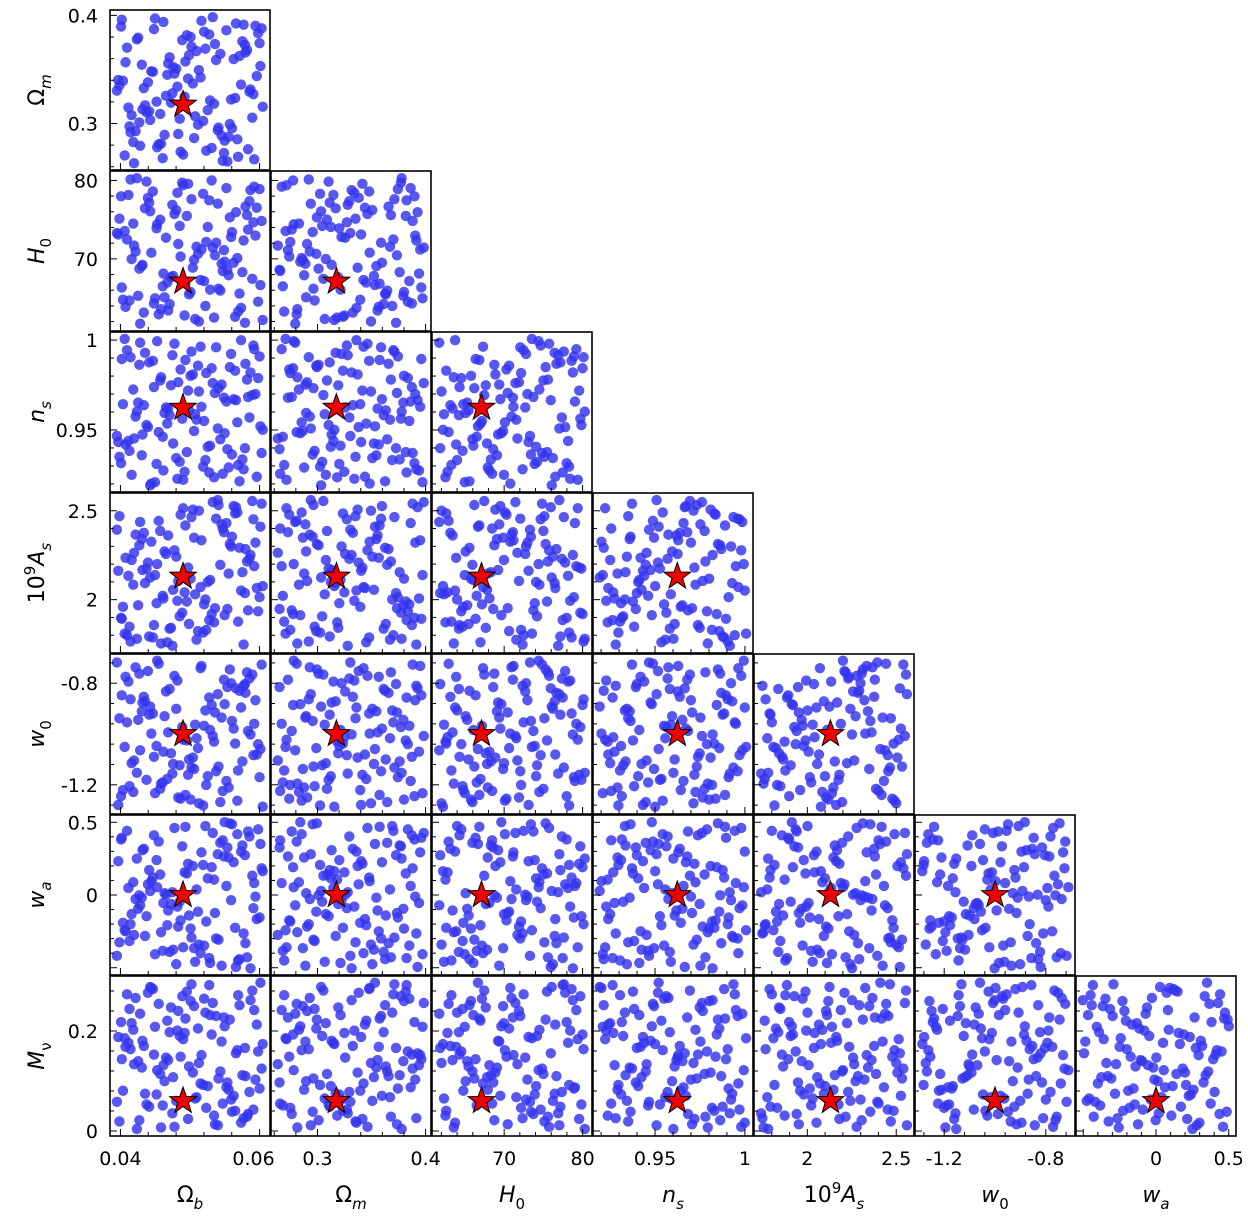 The height and width of the screenshot is (1229, 1248). Describe the element at coordinates (163, 411) in the screenshot. I see `panel-ns-vs-Ob: 0.951` at that location.